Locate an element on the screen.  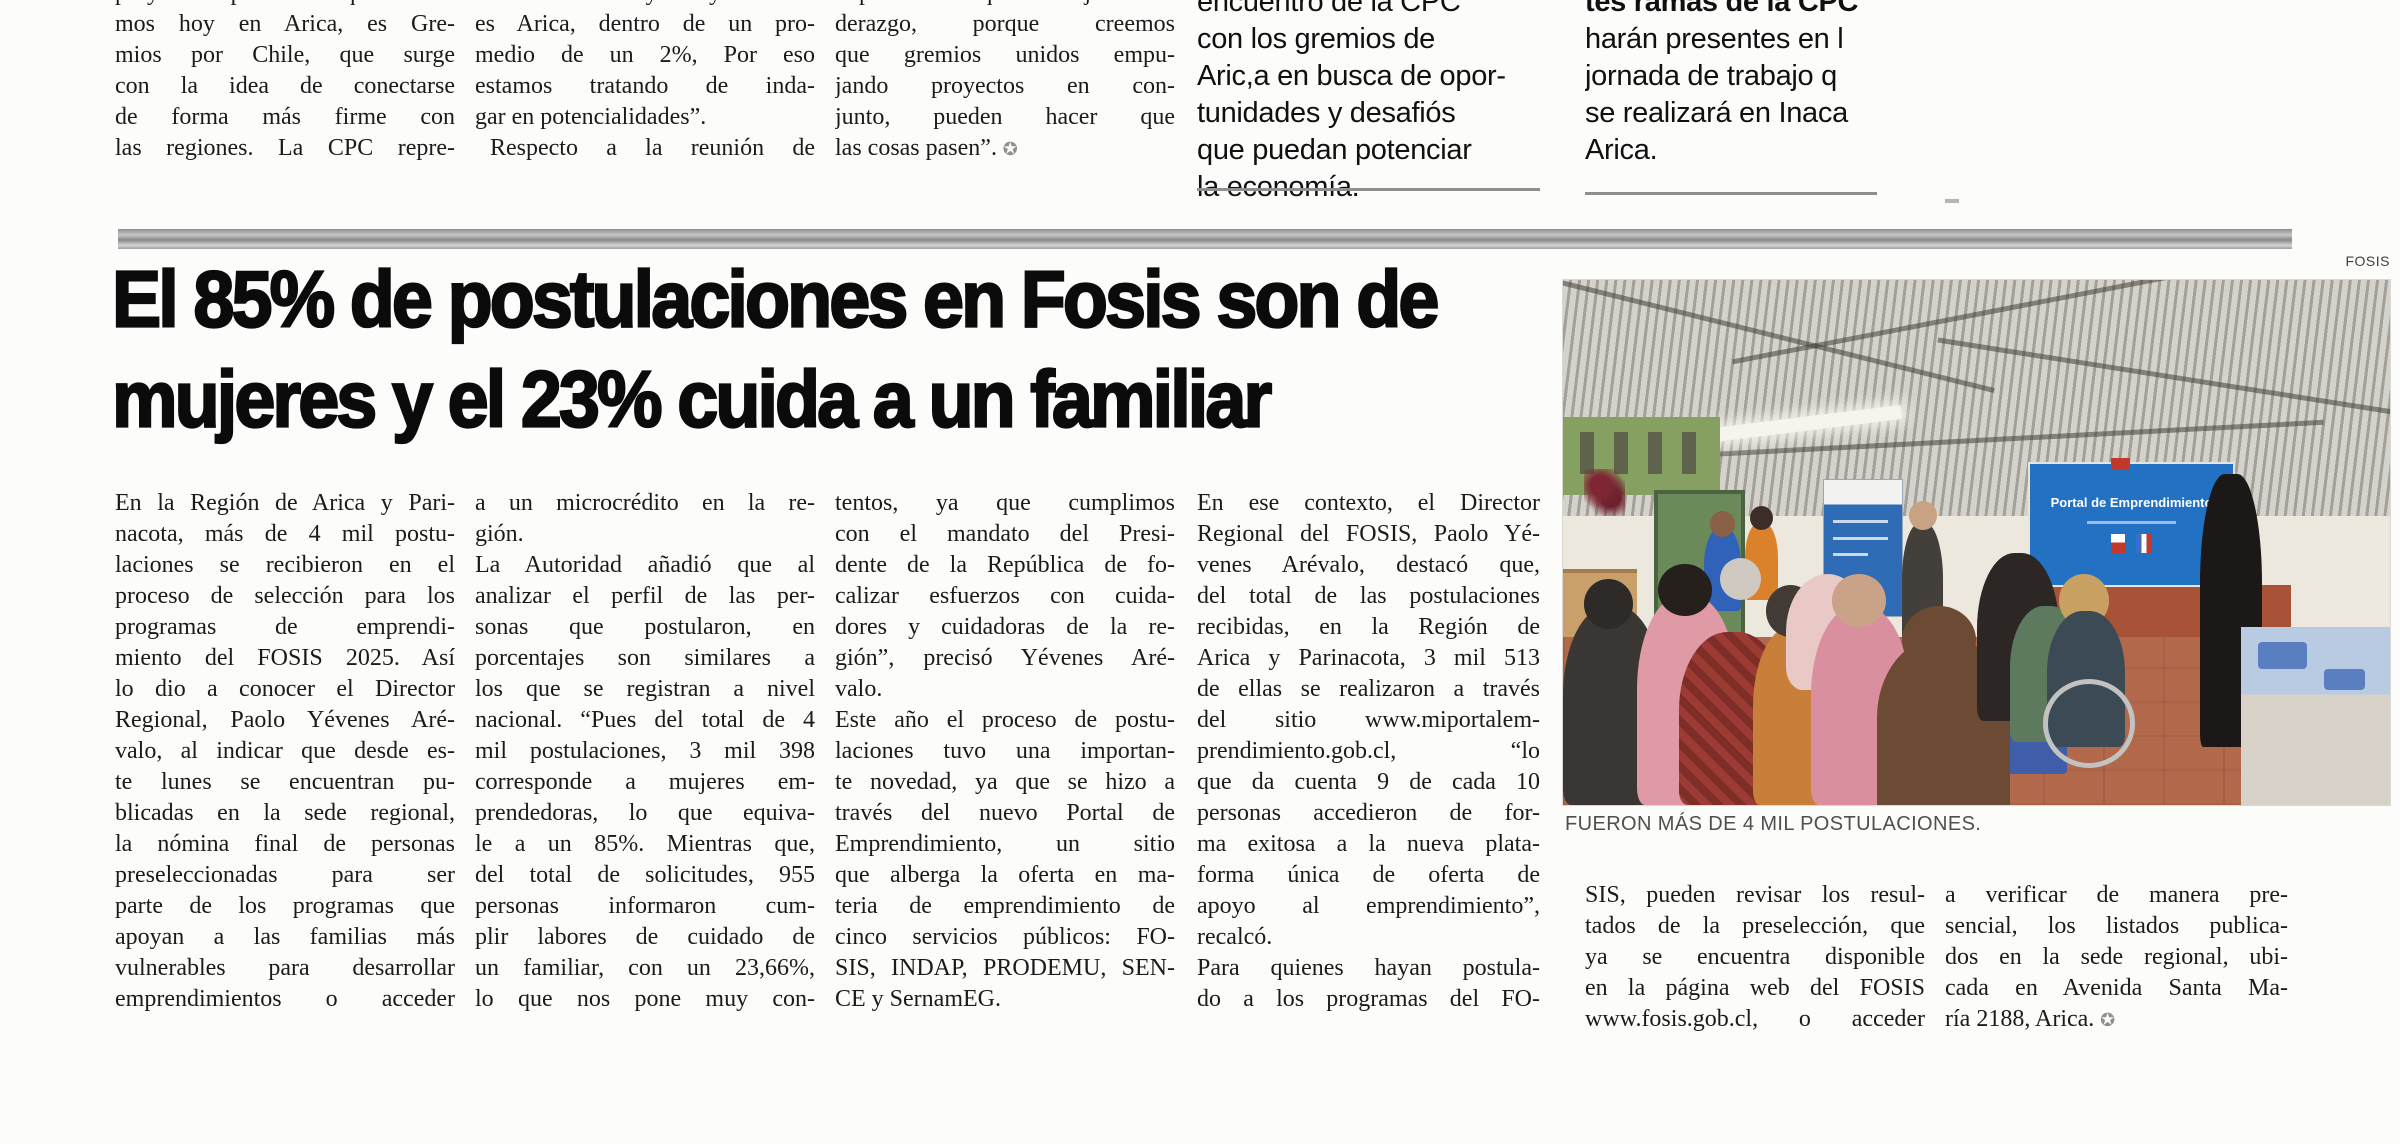
text-line: teria de emprendimiento de is located at coordinates (1005, 906).